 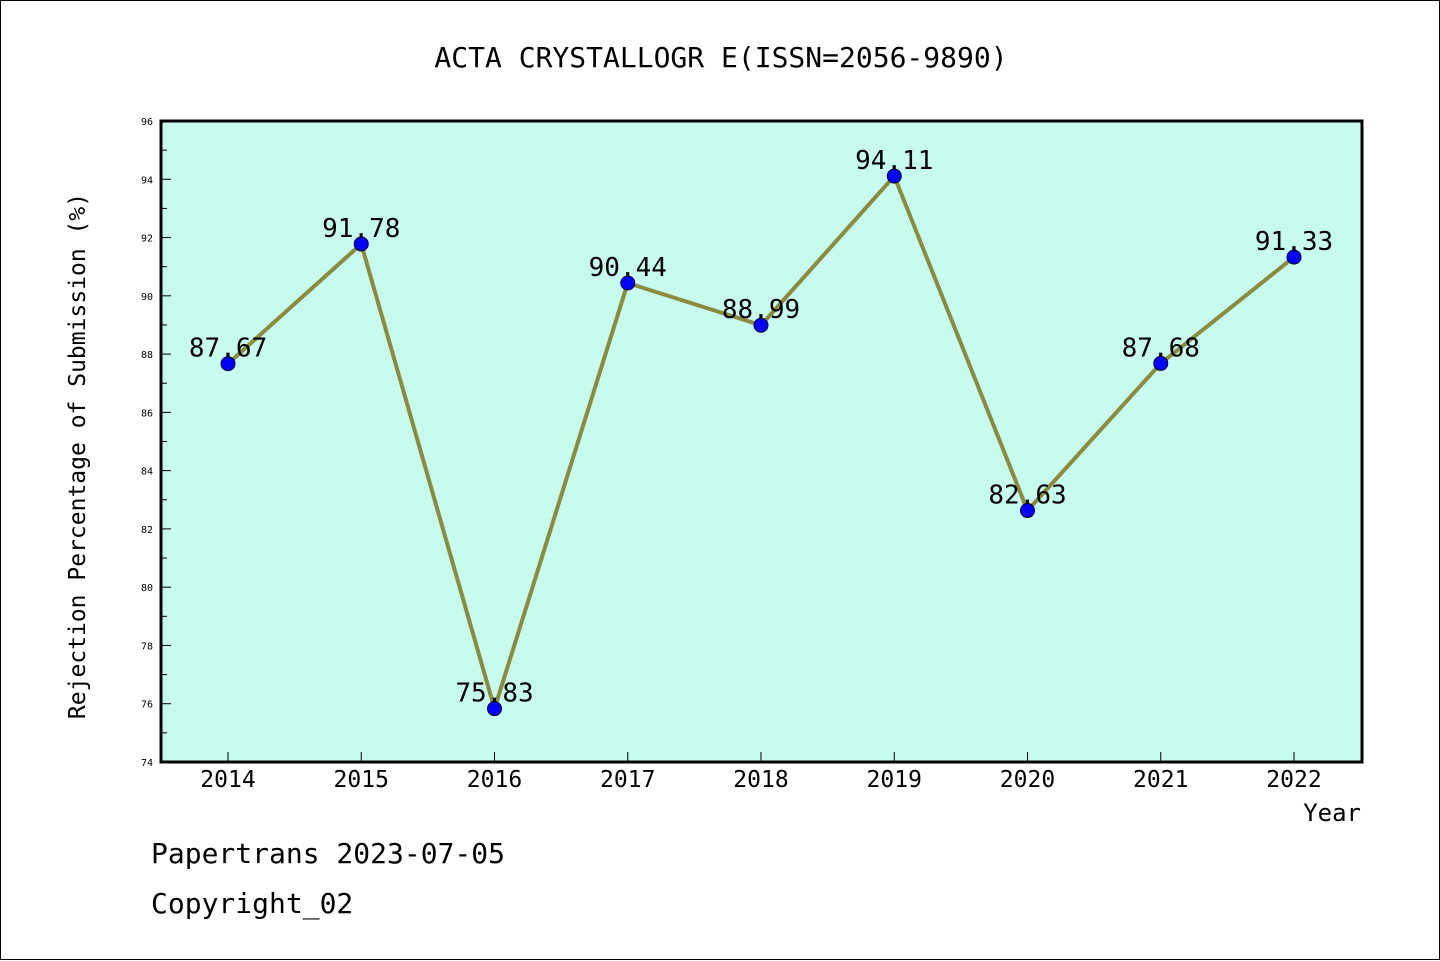 I want to click on data-label: 87.67, so click(x=228, y=349).